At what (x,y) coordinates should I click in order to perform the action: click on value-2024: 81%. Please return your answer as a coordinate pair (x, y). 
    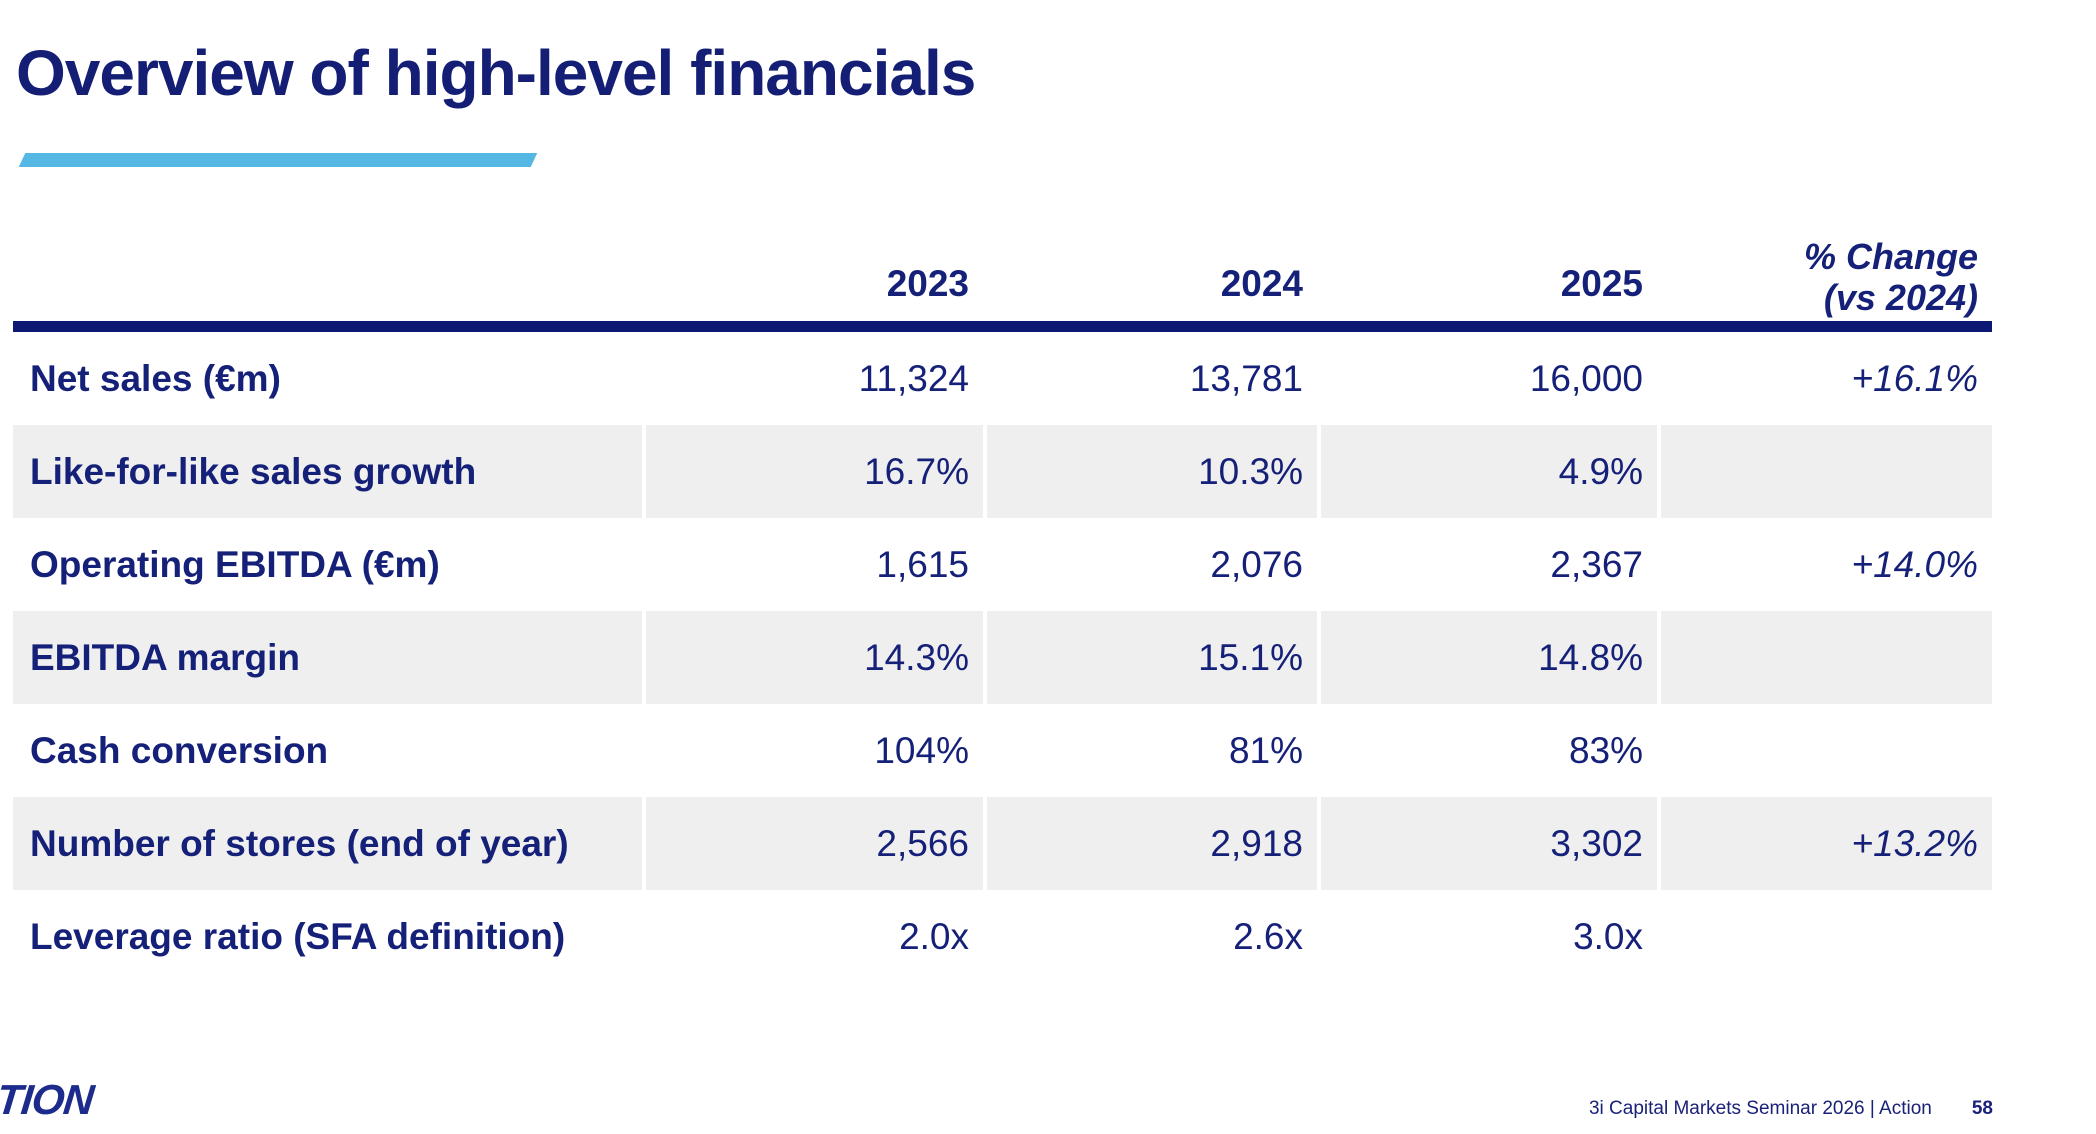
    Looking at the image, I should click on (1265, 750).